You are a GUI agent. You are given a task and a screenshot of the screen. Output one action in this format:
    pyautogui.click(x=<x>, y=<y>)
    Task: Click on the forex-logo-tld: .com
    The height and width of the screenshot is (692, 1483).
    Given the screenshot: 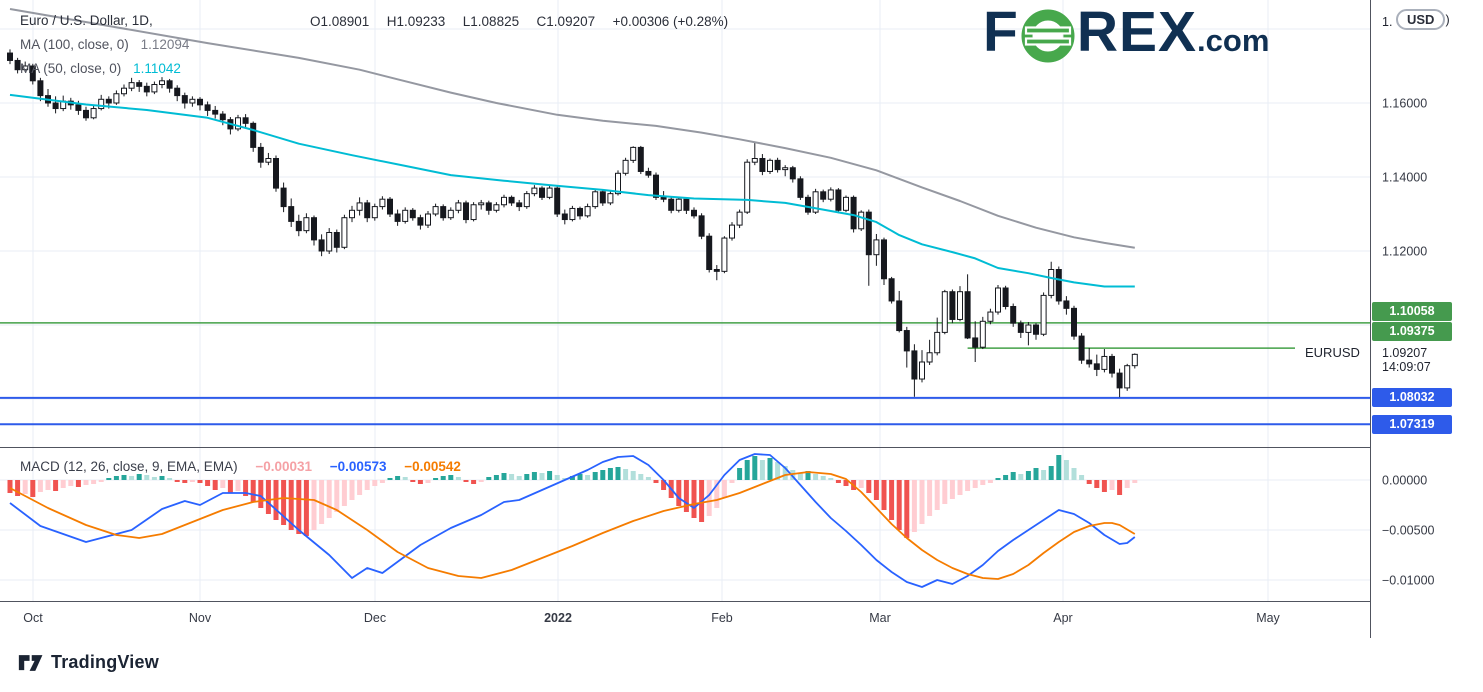 What is the action you would take?
    pyautogui.click(x=1233, y=40)
    